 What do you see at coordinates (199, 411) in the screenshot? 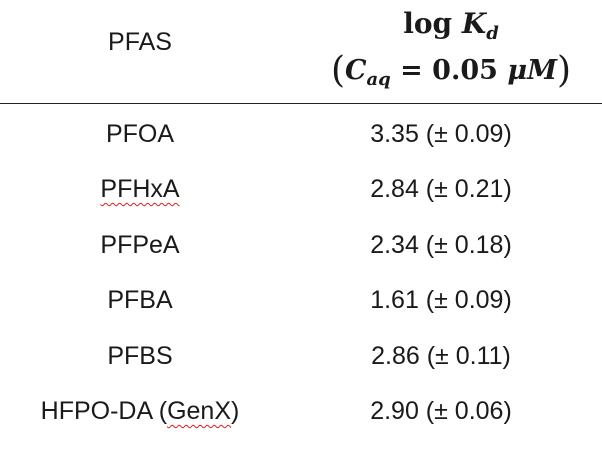
I see `spellcheck-word: GenX` at bounding box center [199, 411].